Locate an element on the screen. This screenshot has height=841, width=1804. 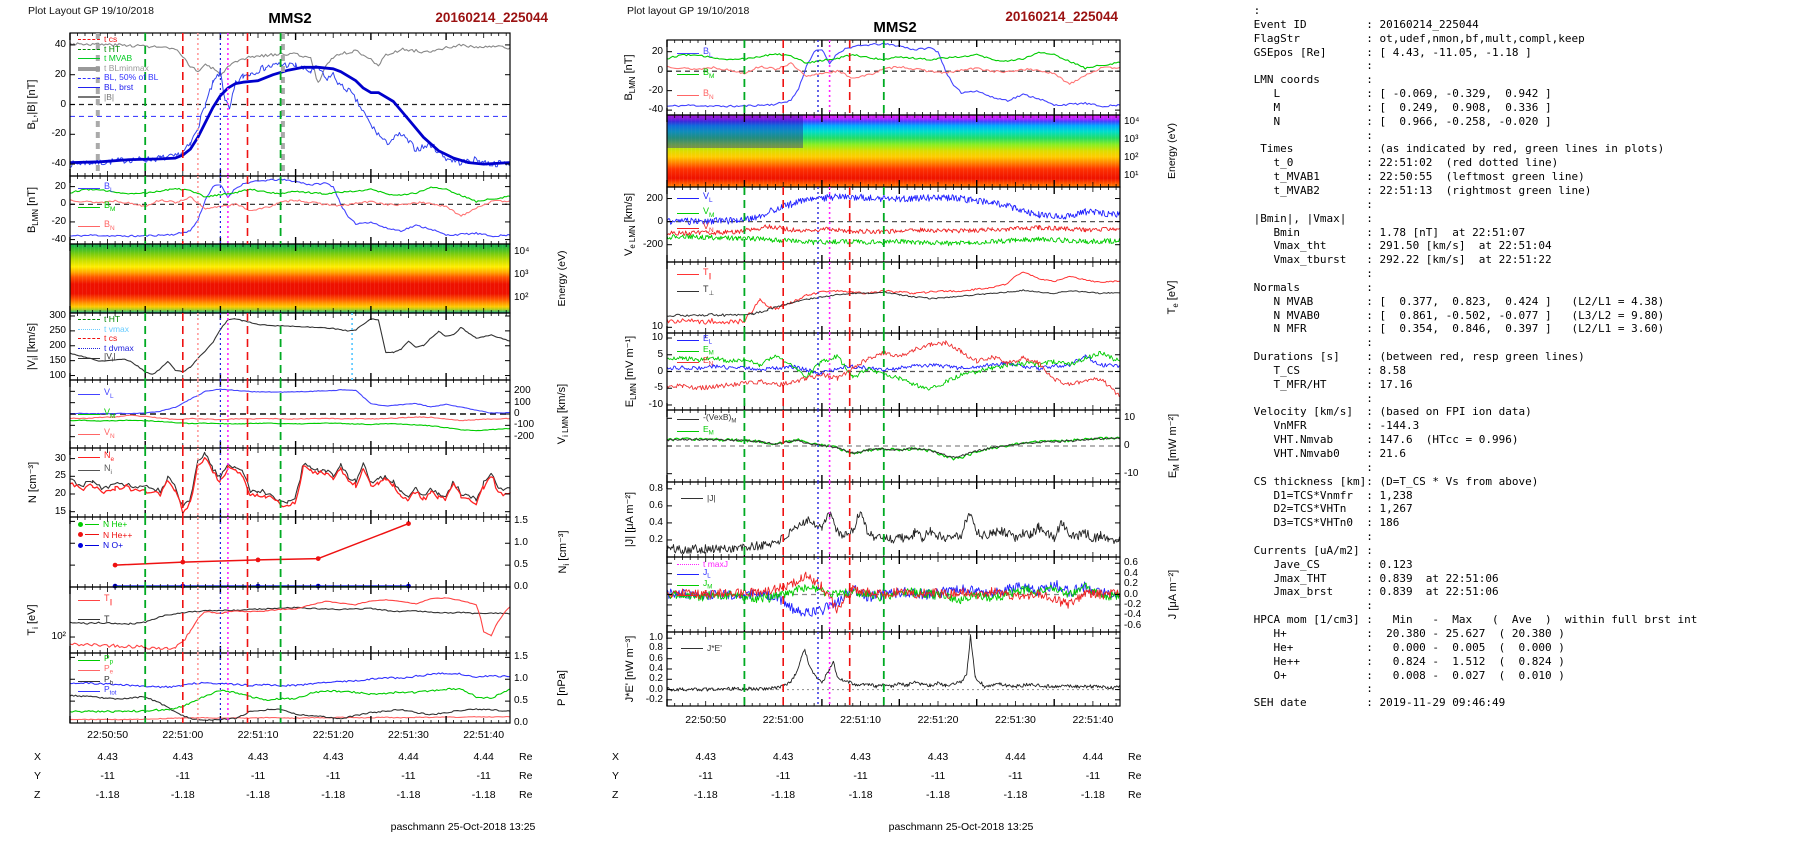
y-axis-label: EM [mW m⁻²] is located at coordinates (1174, 446).